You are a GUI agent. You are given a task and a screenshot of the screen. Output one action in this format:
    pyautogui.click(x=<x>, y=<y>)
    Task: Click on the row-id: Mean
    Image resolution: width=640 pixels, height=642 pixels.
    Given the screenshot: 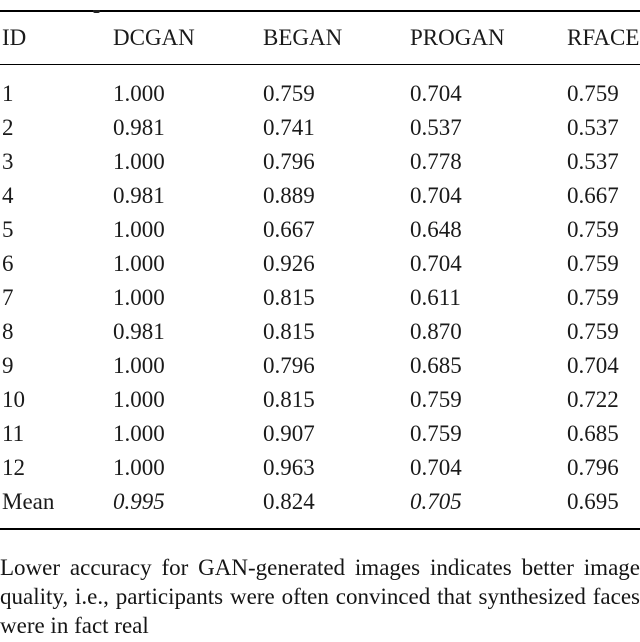 What is the action you would take?
    pyautogui.click(x=28, y=501)
    